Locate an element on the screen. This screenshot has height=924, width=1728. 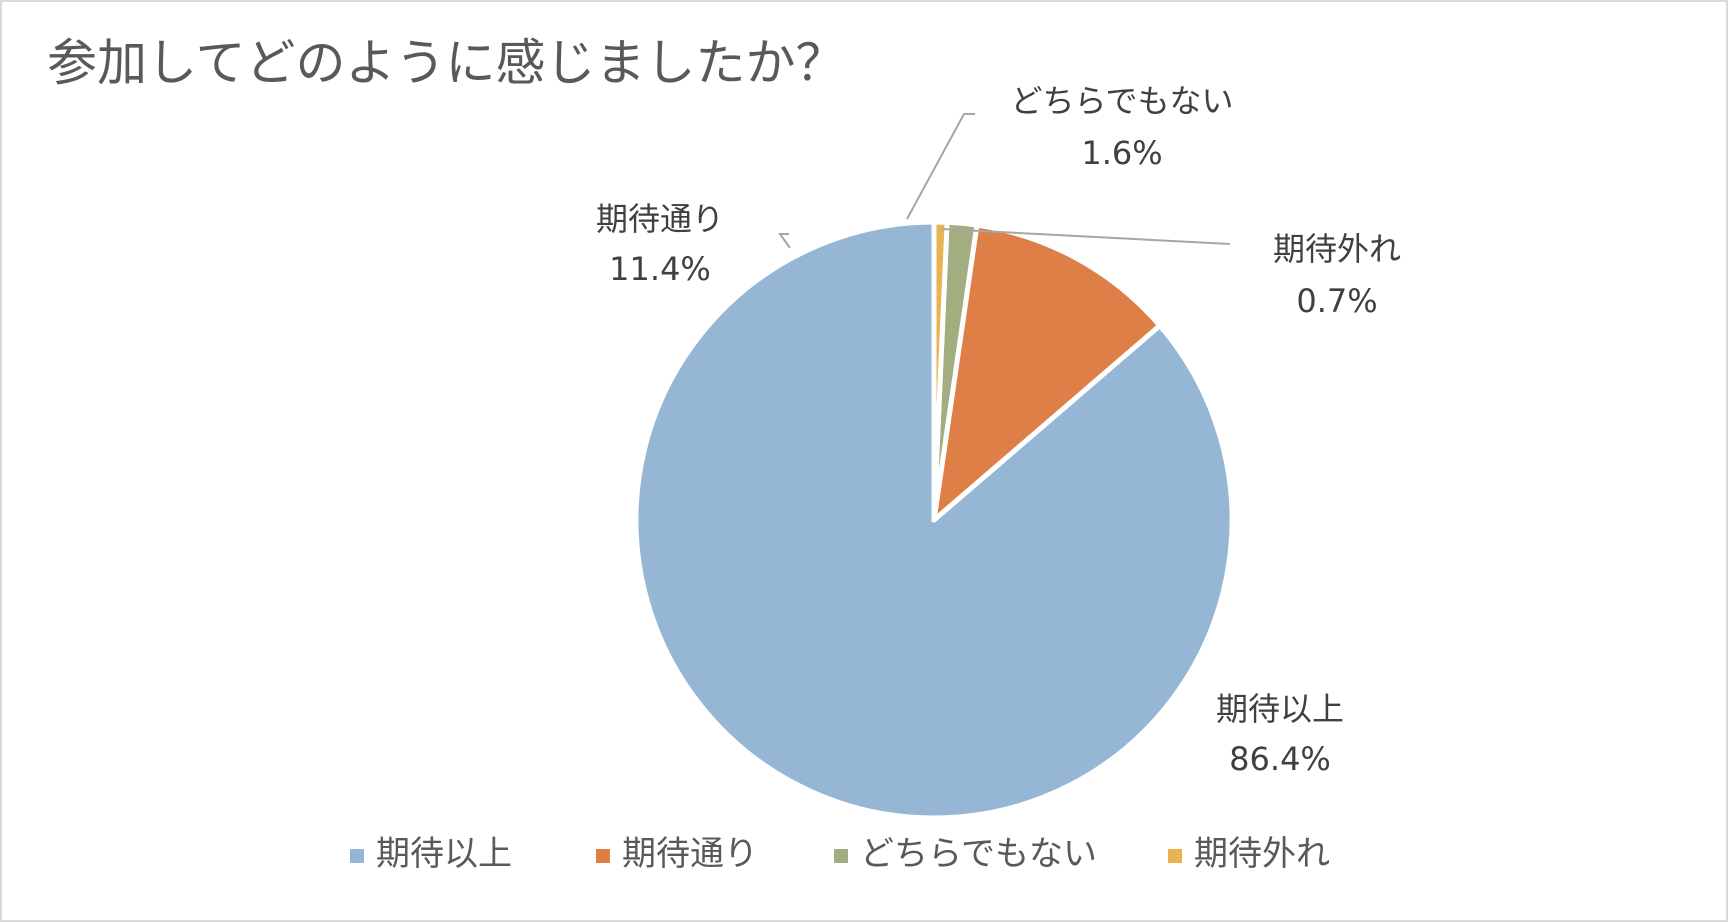
leader-lines is located at coordinates (1004, 181).